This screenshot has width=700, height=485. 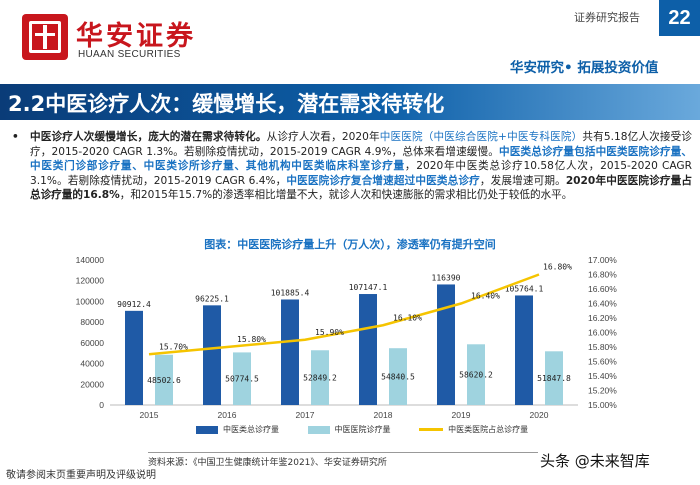 I want to click on text-span: 从诊疗人次看，2020年, so click(x=323, y=137).